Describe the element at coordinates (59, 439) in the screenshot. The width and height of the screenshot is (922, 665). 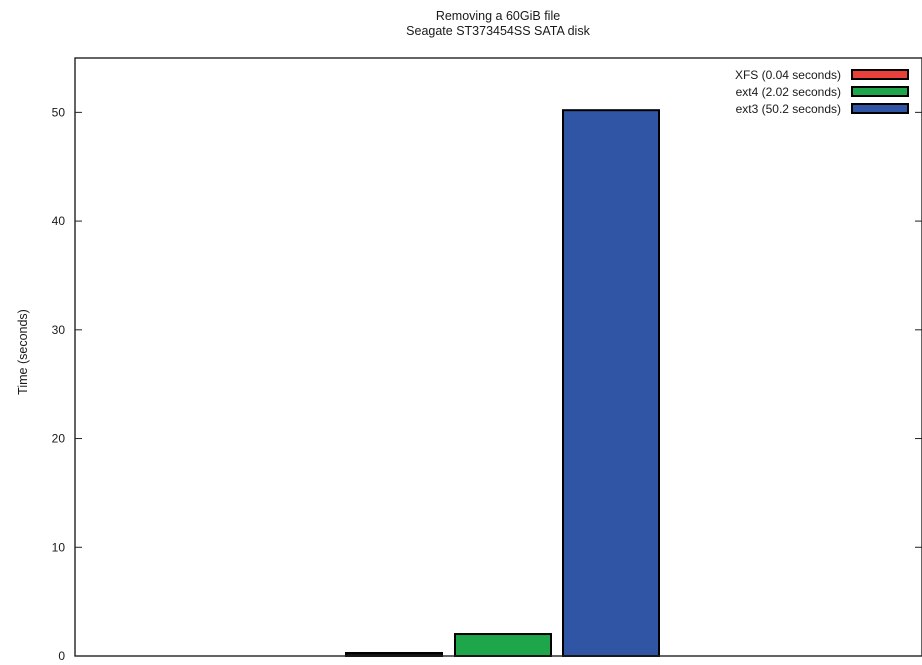
I see `y-tick-label: 20` at that location.